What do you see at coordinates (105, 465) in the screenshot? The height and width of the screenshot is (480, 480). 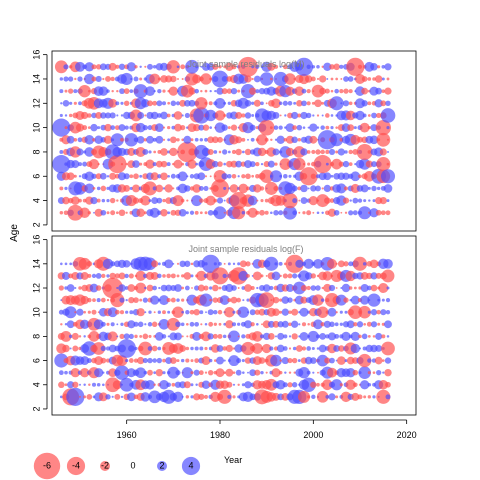 I see `legend-label: -2` at bounding box center [105, 465].